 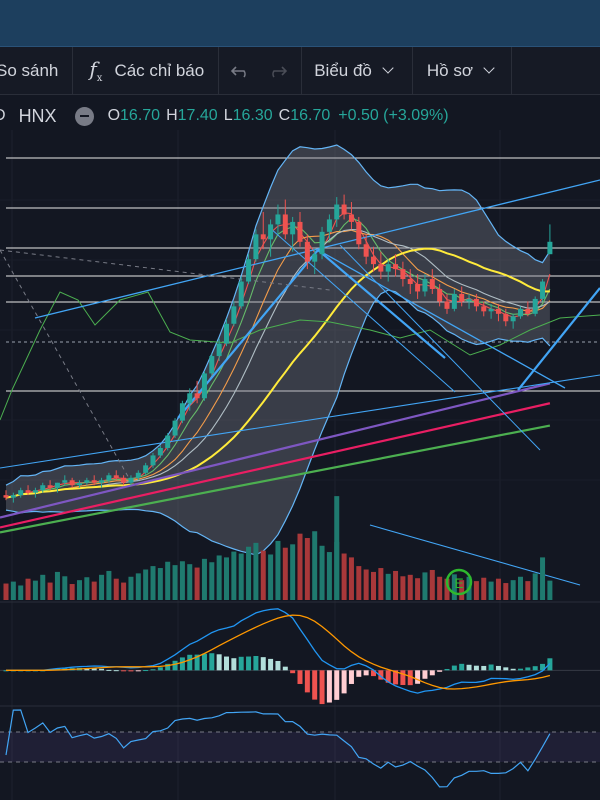 I want to click on undo-button, so click(x=240, y=70).